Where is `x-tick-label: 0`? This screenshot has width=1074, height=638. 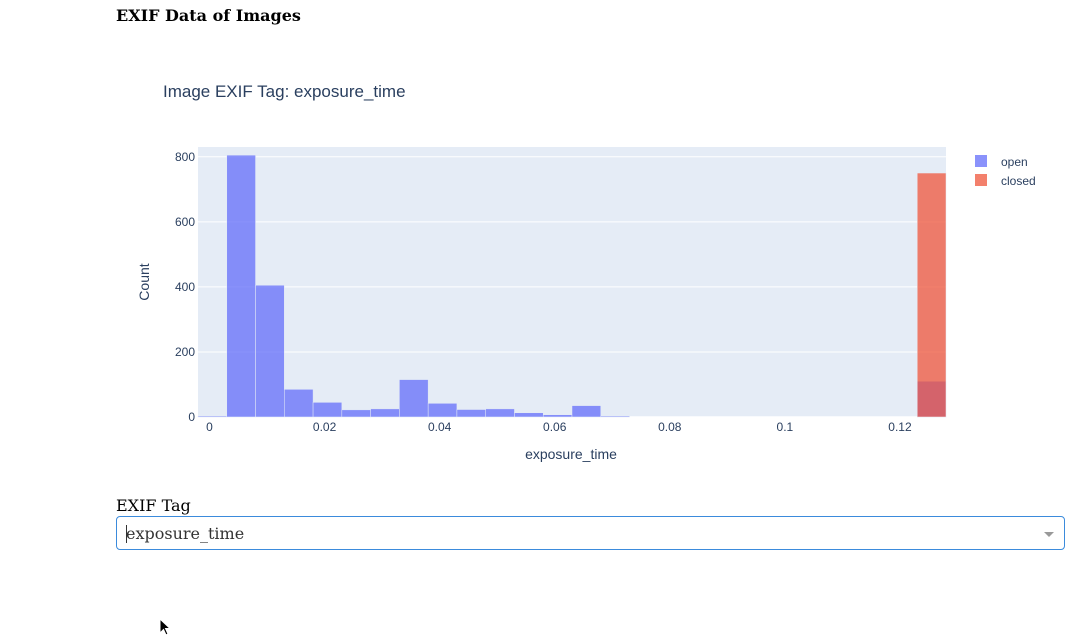
x-tick-label: 0 is located at coordinates (209, 427).